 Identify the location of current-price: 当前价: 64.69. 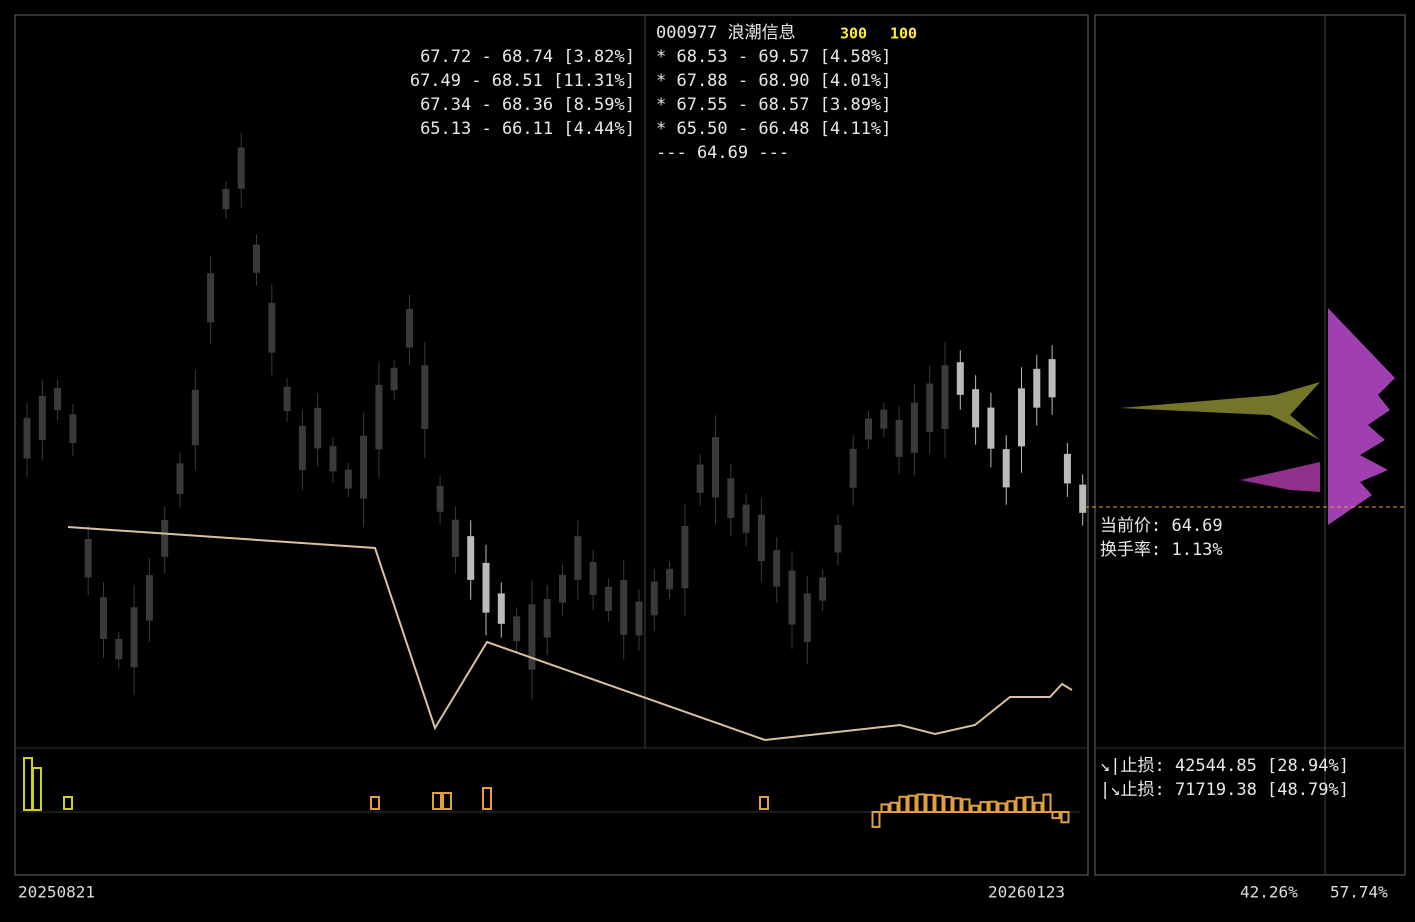
(1161, 526).